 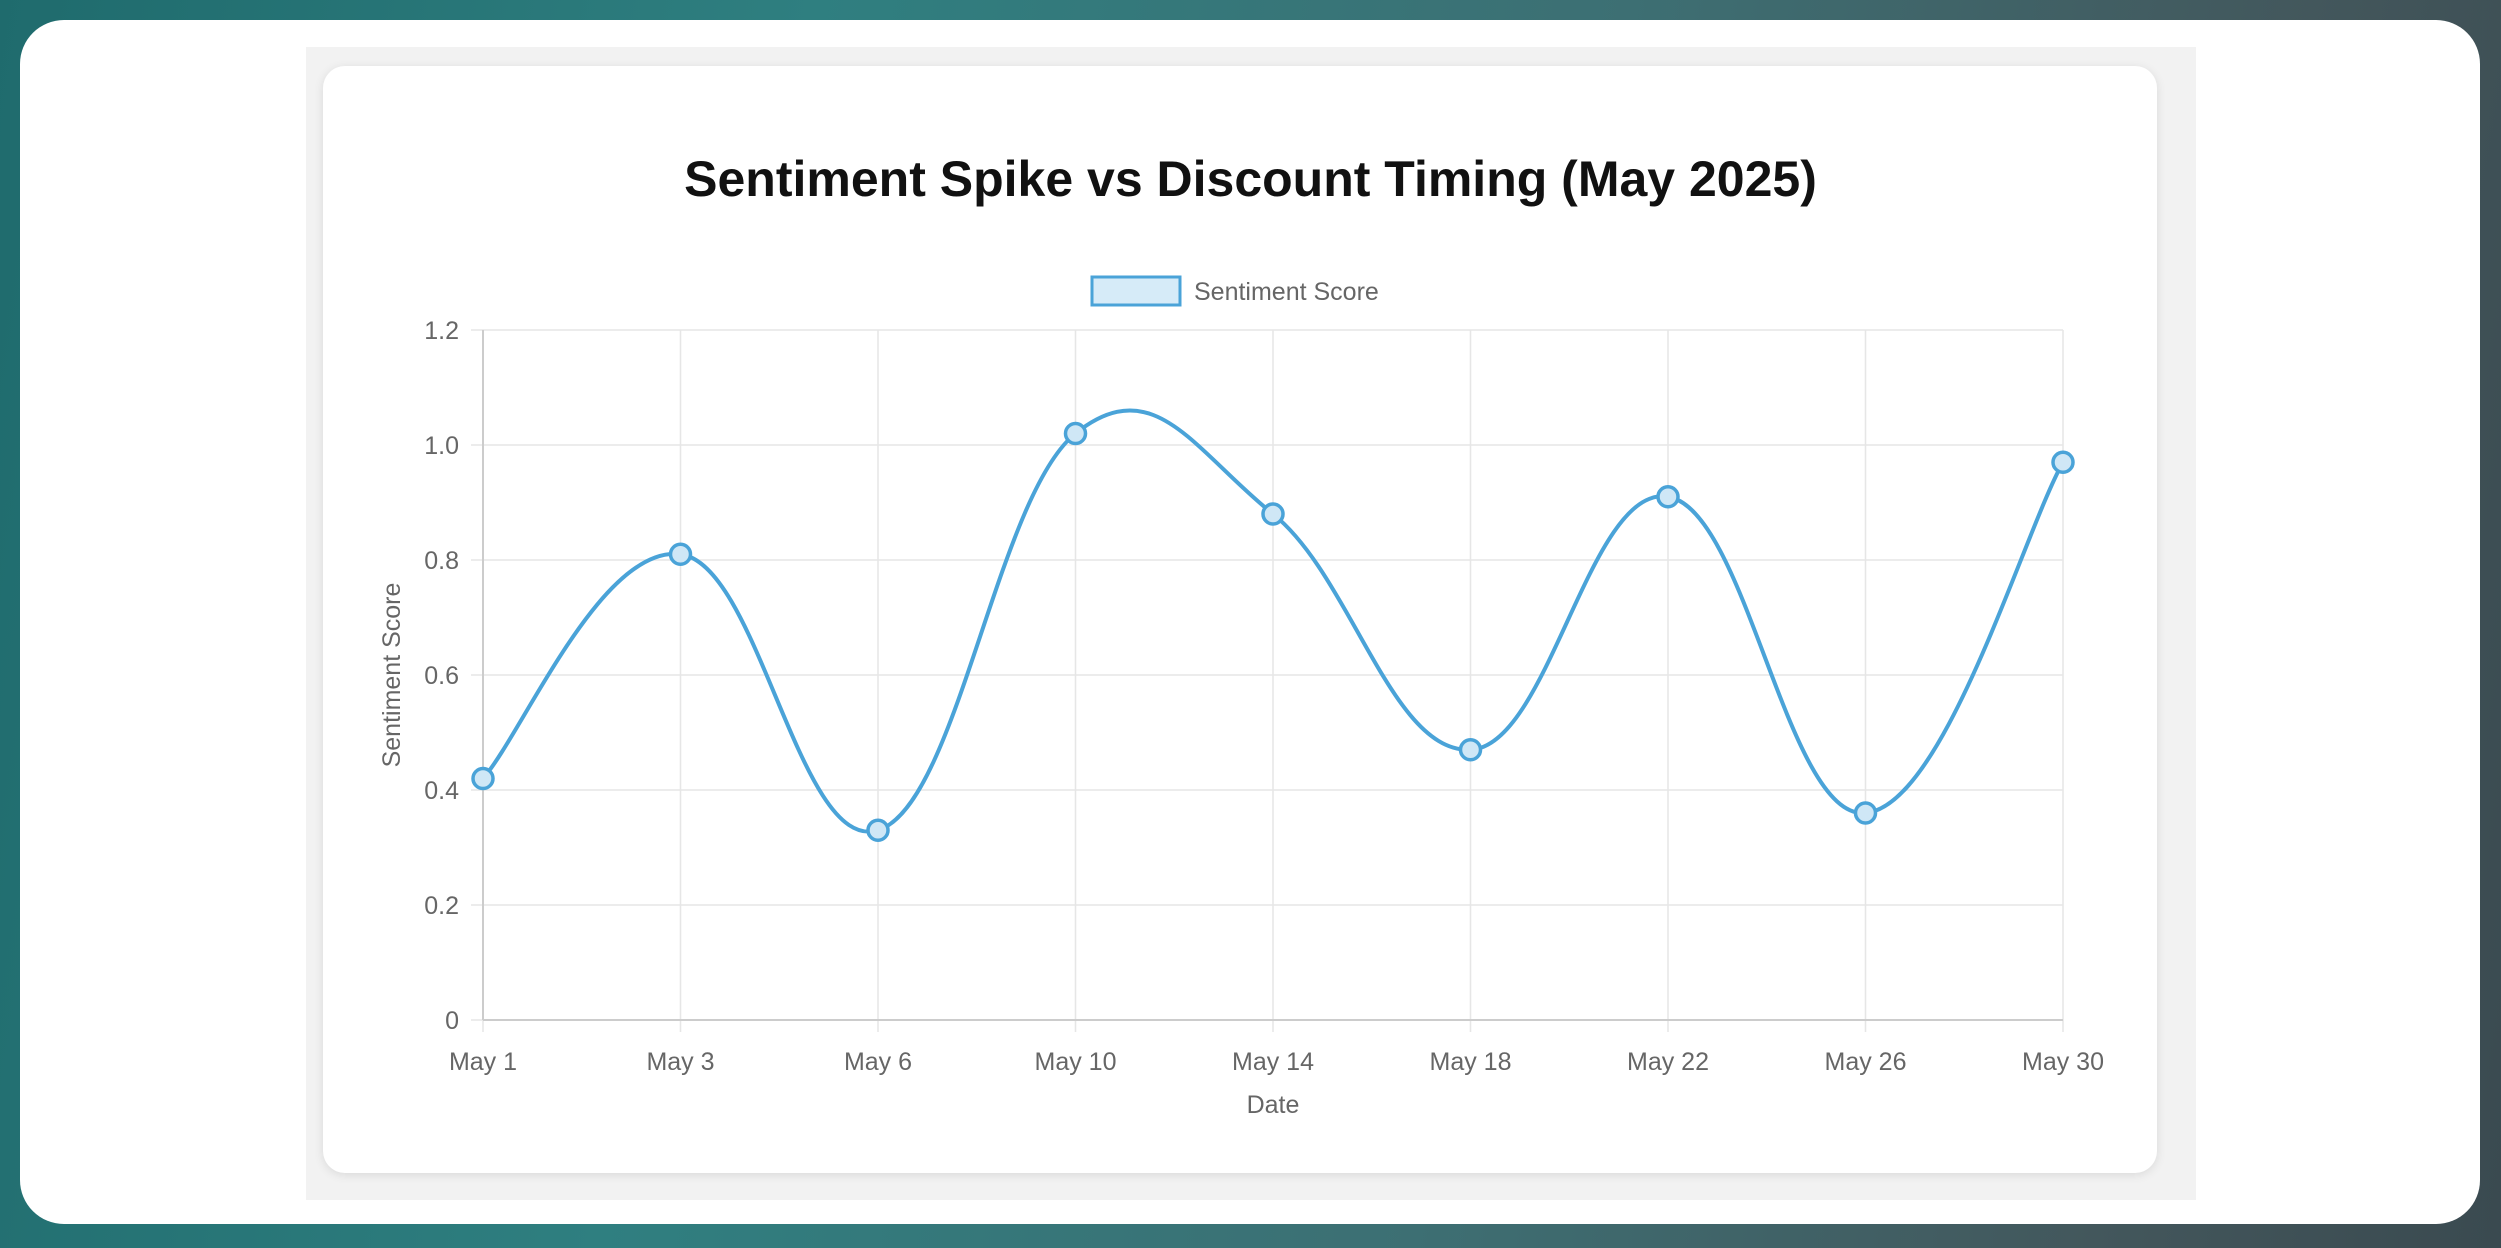 What do you see at coordinates (878, 1062) in the screenshot?
I see `x-tick-label: May 6` at bounding box center [878, 1062].